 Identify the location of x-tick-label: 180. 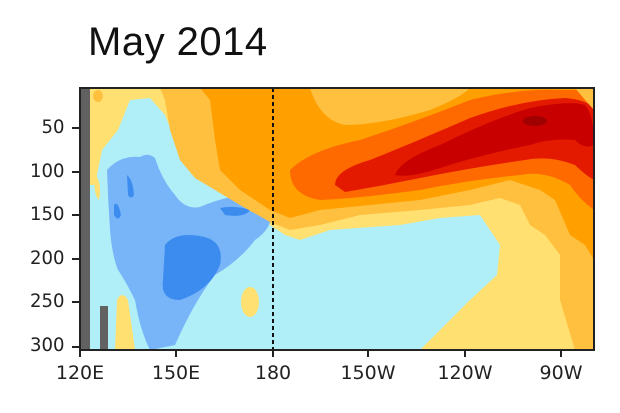
(273, 373).